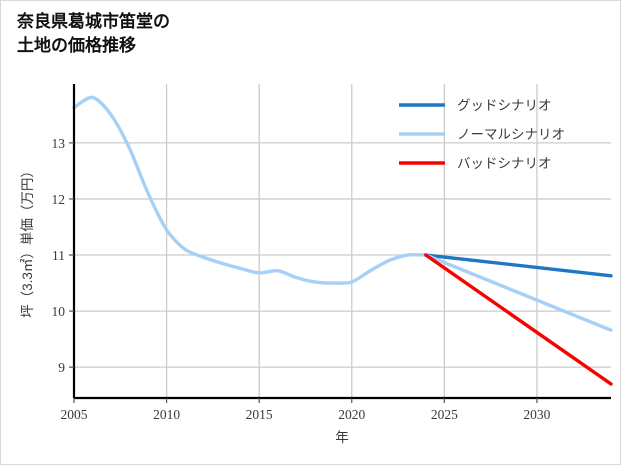 Image resolution: width=621 pixels, height=465 pixels. I want to click on x-tick-label: 2015, so click(259, 414).